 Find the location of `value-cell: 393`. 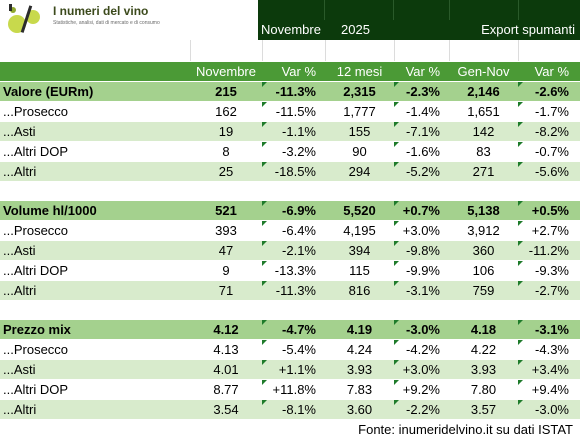

value-cell: 393 is located at coordinates (226, 230).